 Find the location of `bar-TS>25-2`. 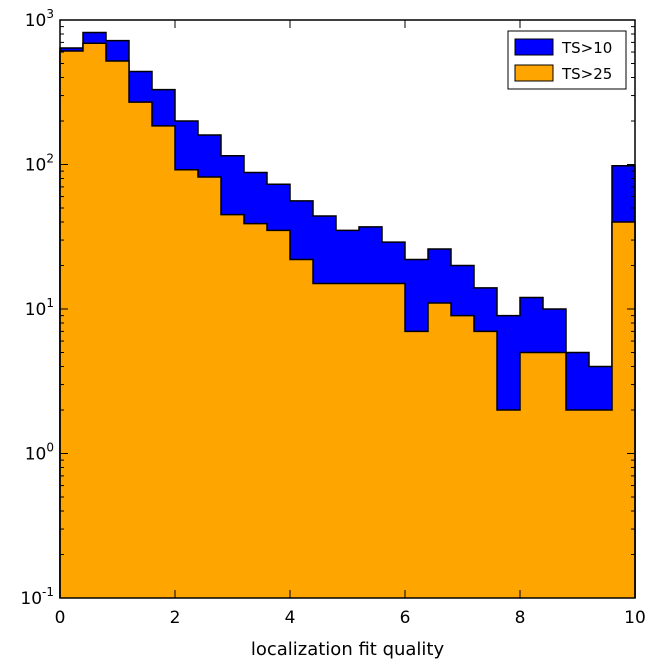

bar-TS>25-2 is located at coordinates (118, 329).